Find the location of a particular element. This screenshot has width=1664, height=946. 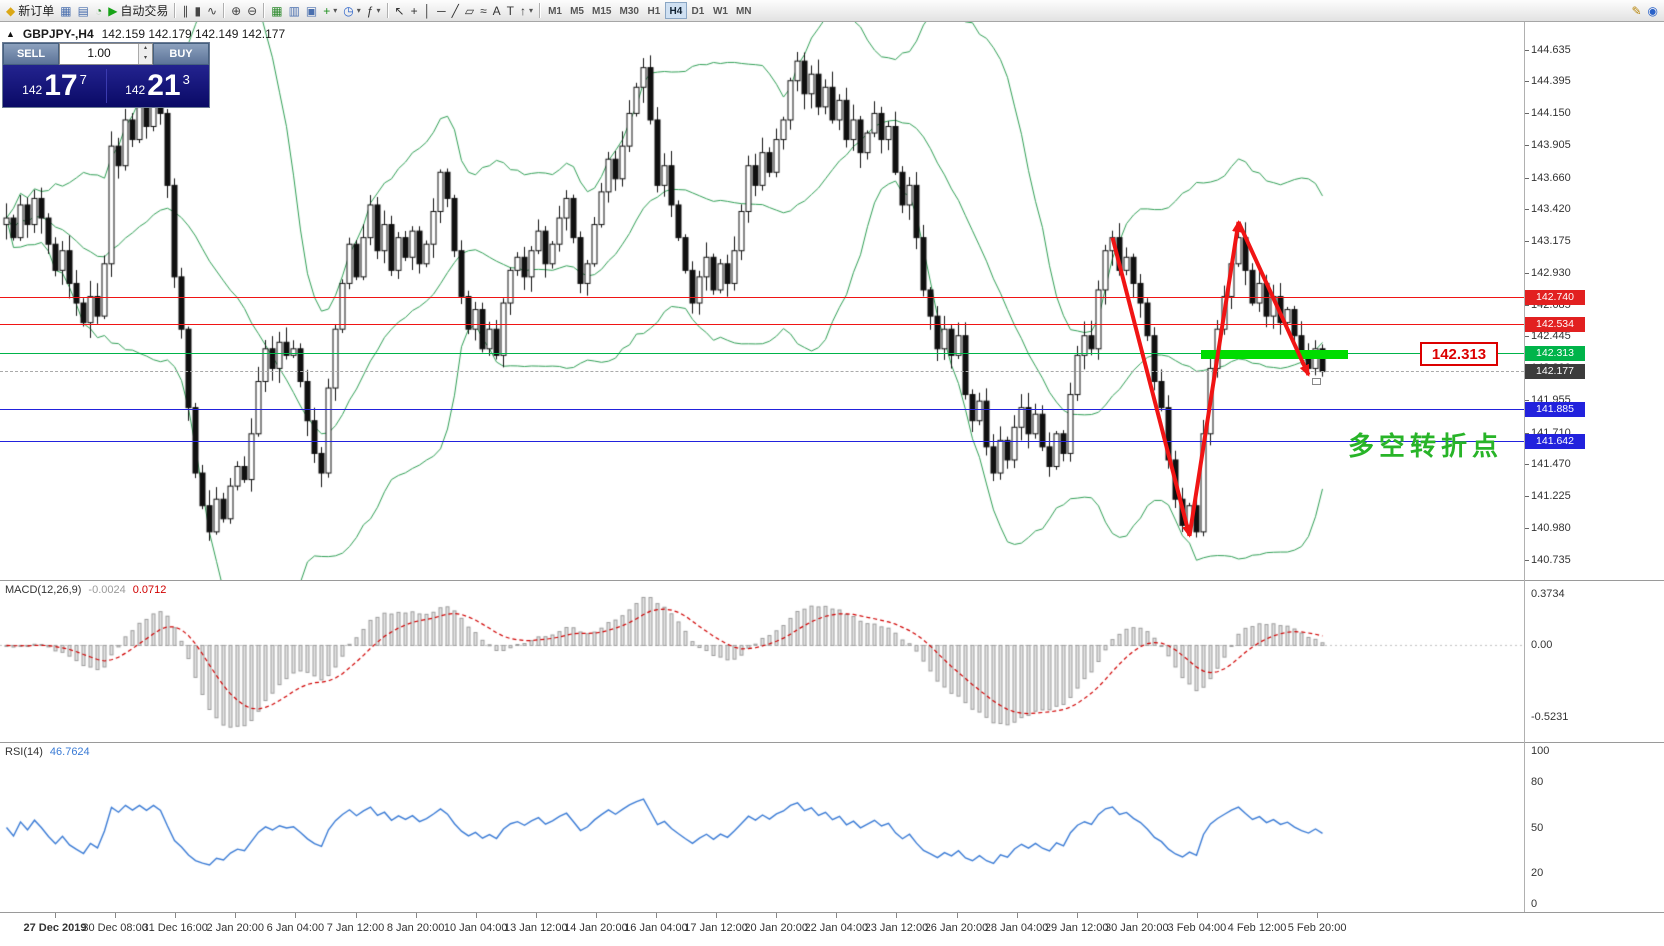

collapse-trade-panel-icon: ▲ is located at coordinates (10, 34).